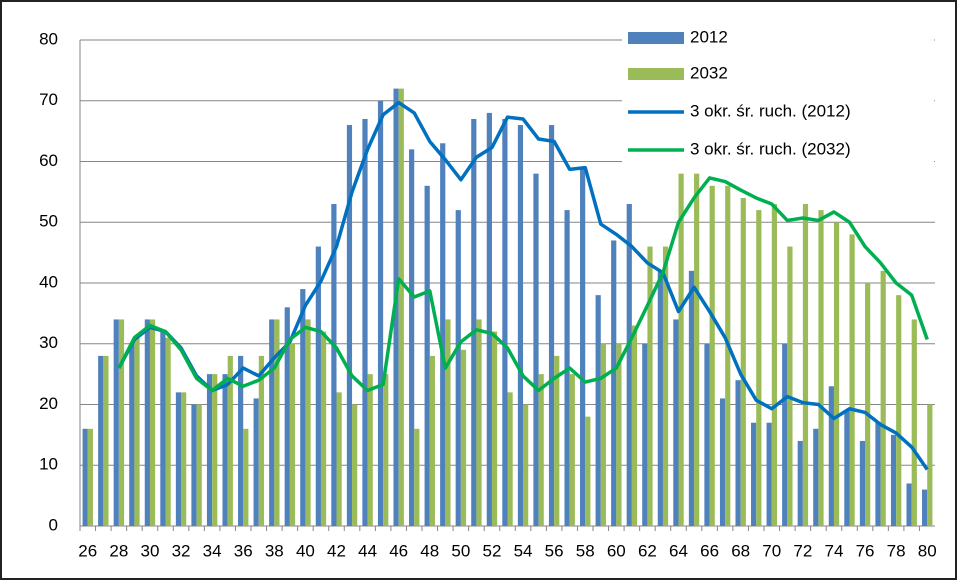 Image resolution: width=957 pixels, height=585 pixels. Describe the element at coordinates (305, 550) in the screenshot. I see `x-tick-label: 40` at that location.